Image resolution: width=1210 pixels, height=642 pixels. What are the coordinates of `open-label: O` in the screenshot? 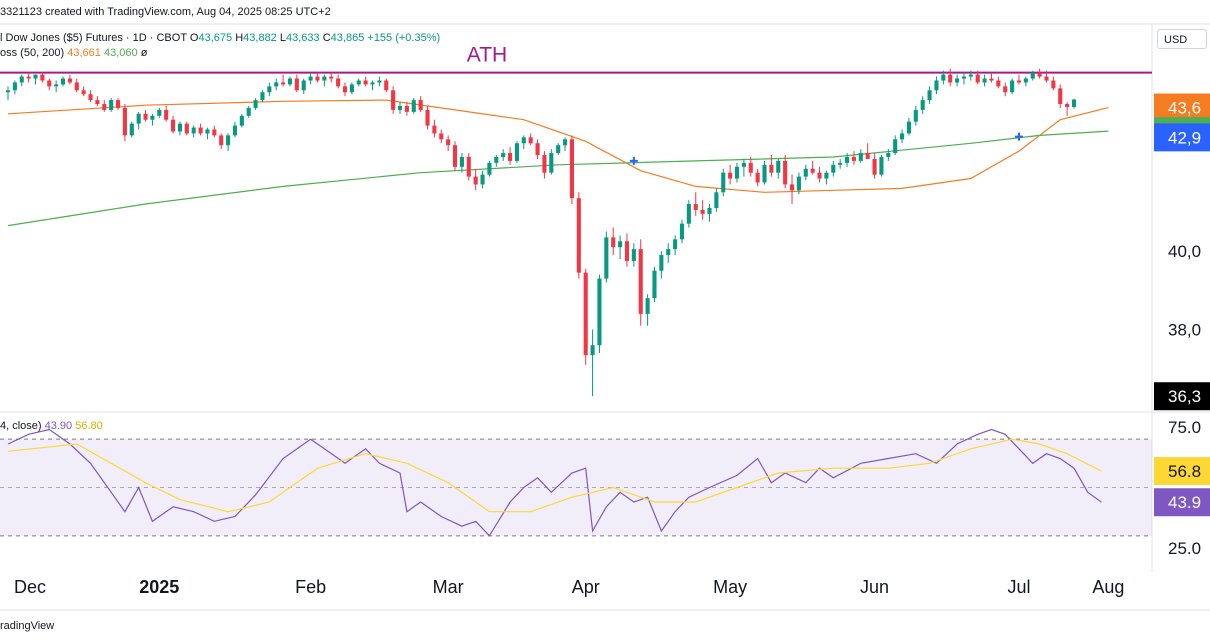 It's located at (194, 38).